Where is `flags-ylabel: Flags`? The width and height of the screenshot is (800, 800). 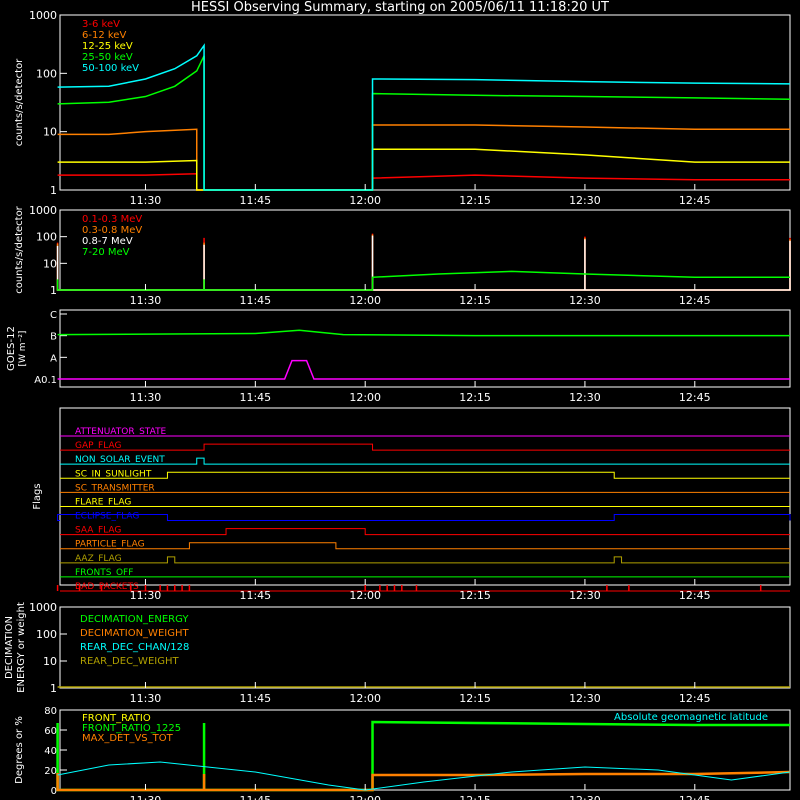
flags-ylabel: Flags is located at coordinates (37, 496).